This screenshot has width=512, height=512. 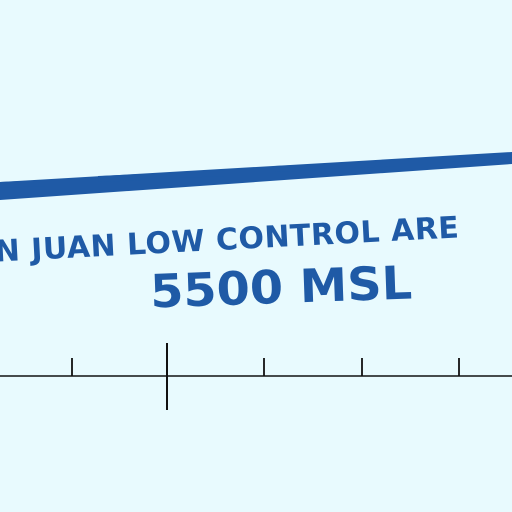 What do you see at coordinates (256, 376) in the screenshot?
I see `scale-line` at bounding box center [256, 376].